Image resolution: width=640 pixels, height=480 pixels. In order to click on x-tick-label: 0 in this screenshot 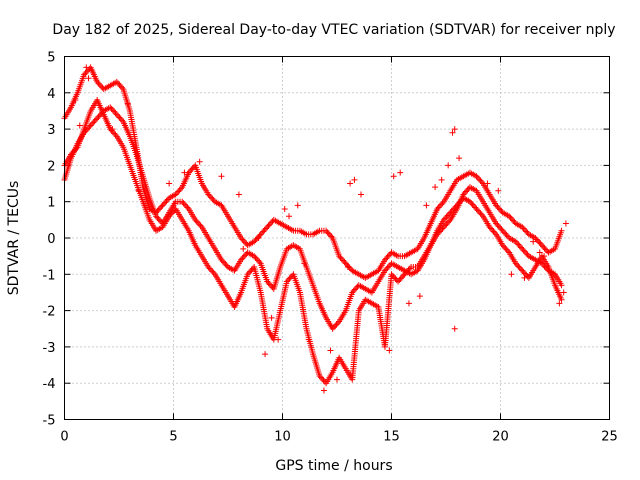, I will do `click(64, 437)`.